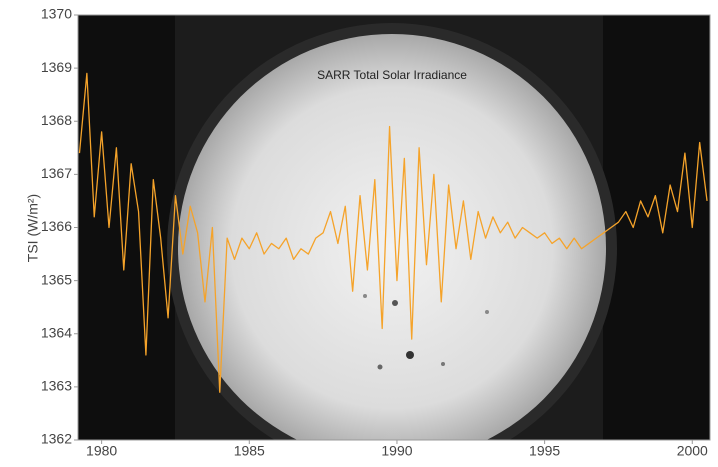 Image resolution: width=718 pixels, height=467 pixels. I want to click on y-tick-label: 1365, so click(56, 279).